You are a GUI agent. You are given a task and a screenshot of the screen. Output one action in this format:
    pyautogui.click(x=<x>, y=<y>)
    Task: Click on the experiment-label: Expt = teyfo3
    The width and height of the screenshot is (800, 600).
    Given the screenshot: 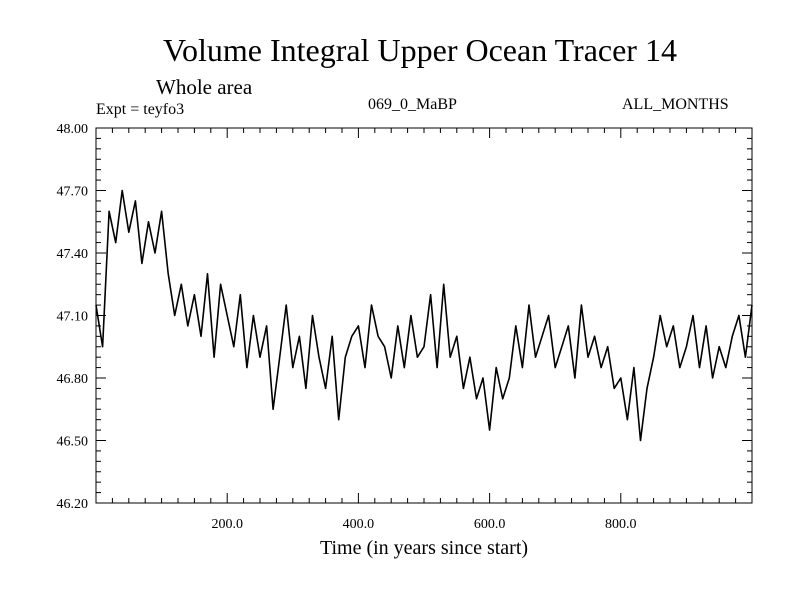 What is the action you would take?
    pyautogui.click(x=140, y=109)
    